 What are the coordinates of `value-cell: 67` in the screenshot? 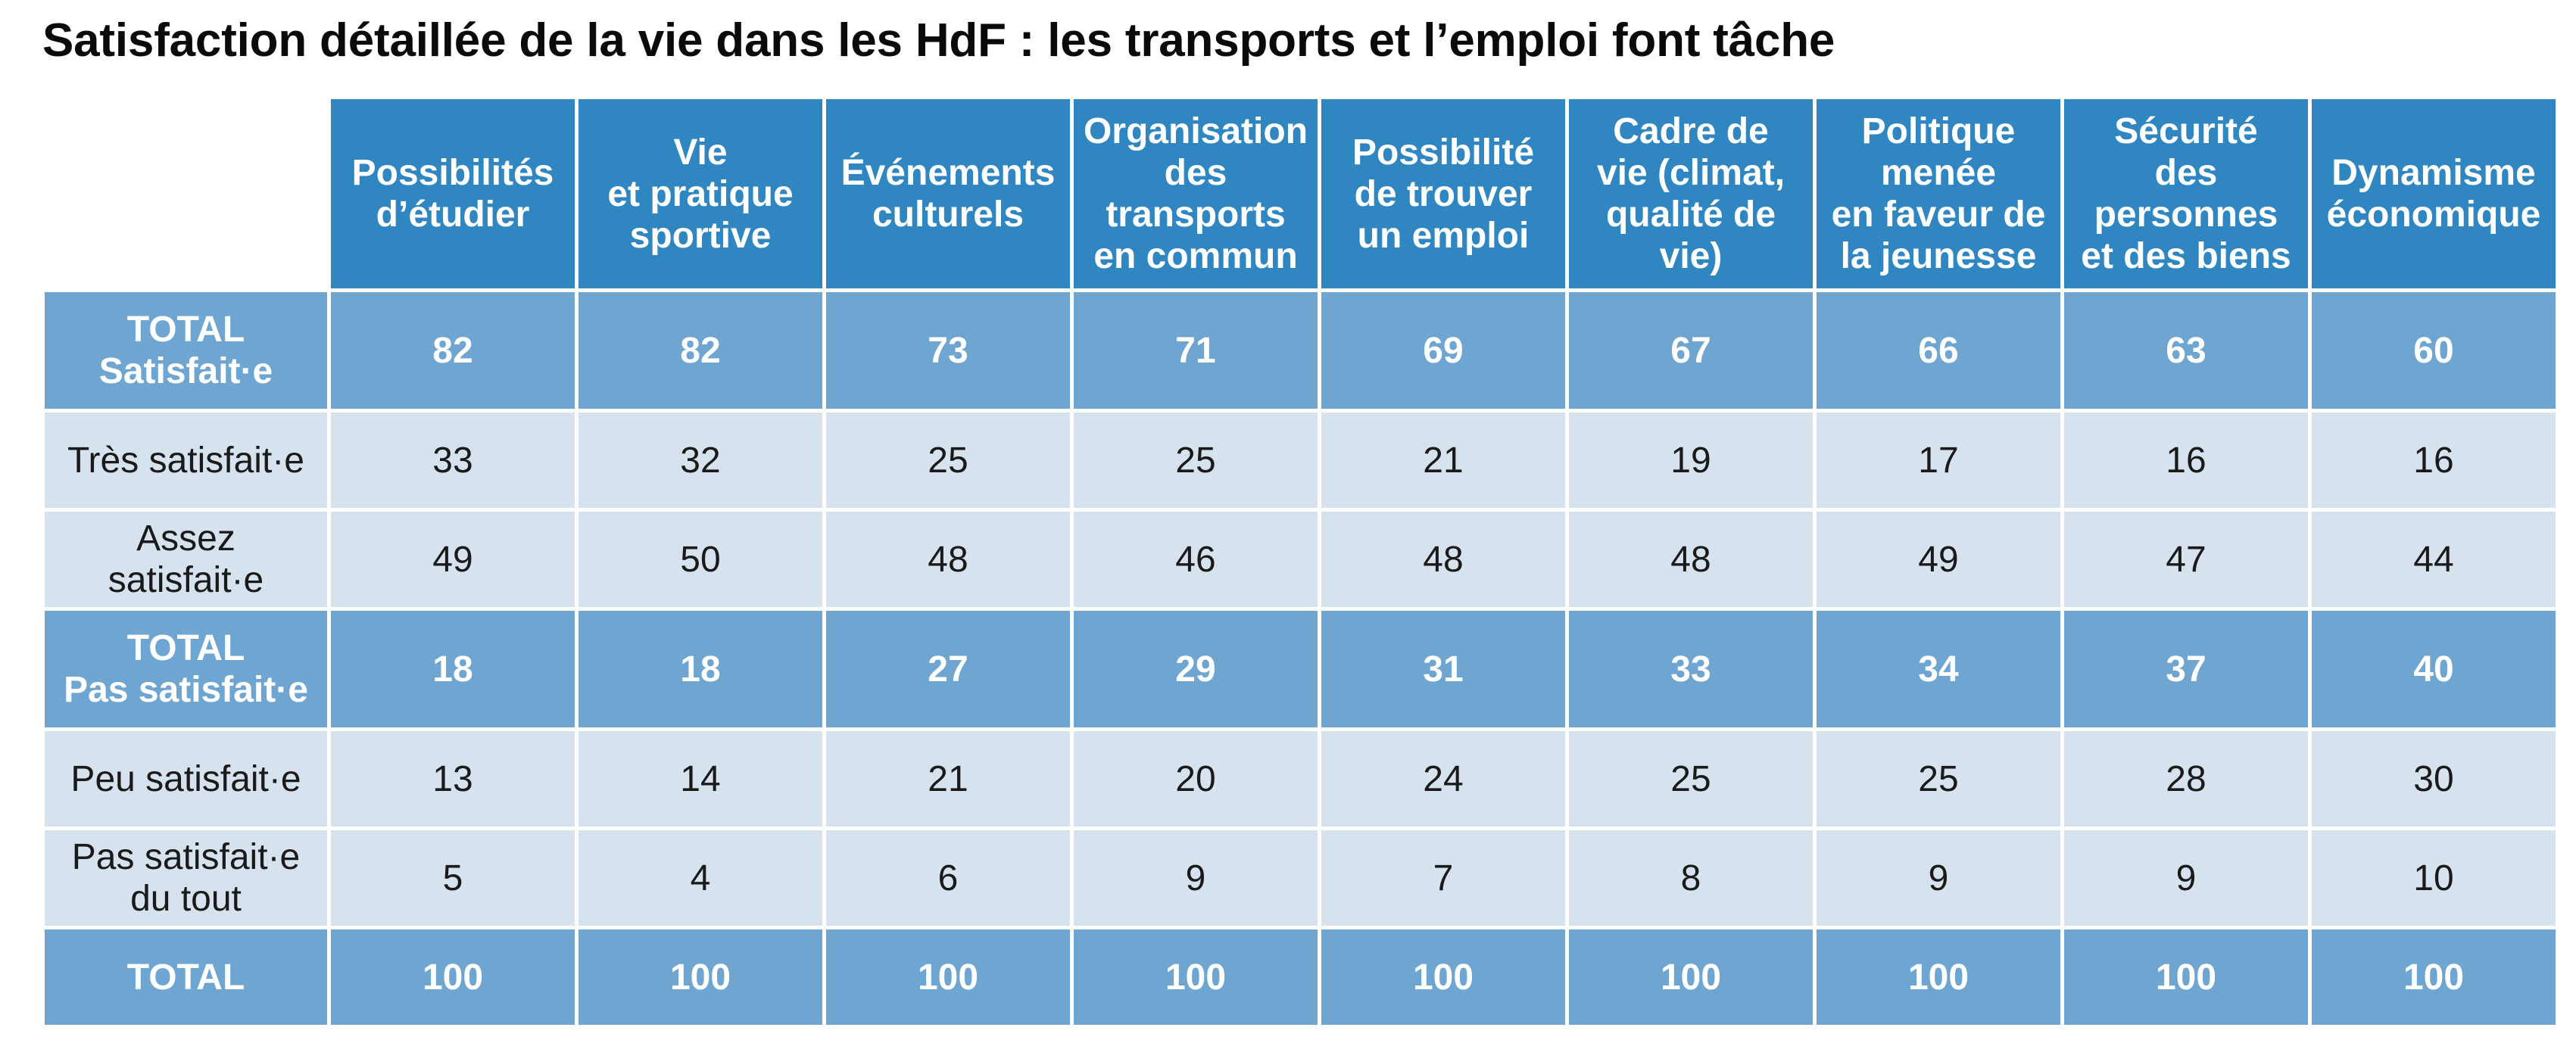 It's located at (1691, 350).